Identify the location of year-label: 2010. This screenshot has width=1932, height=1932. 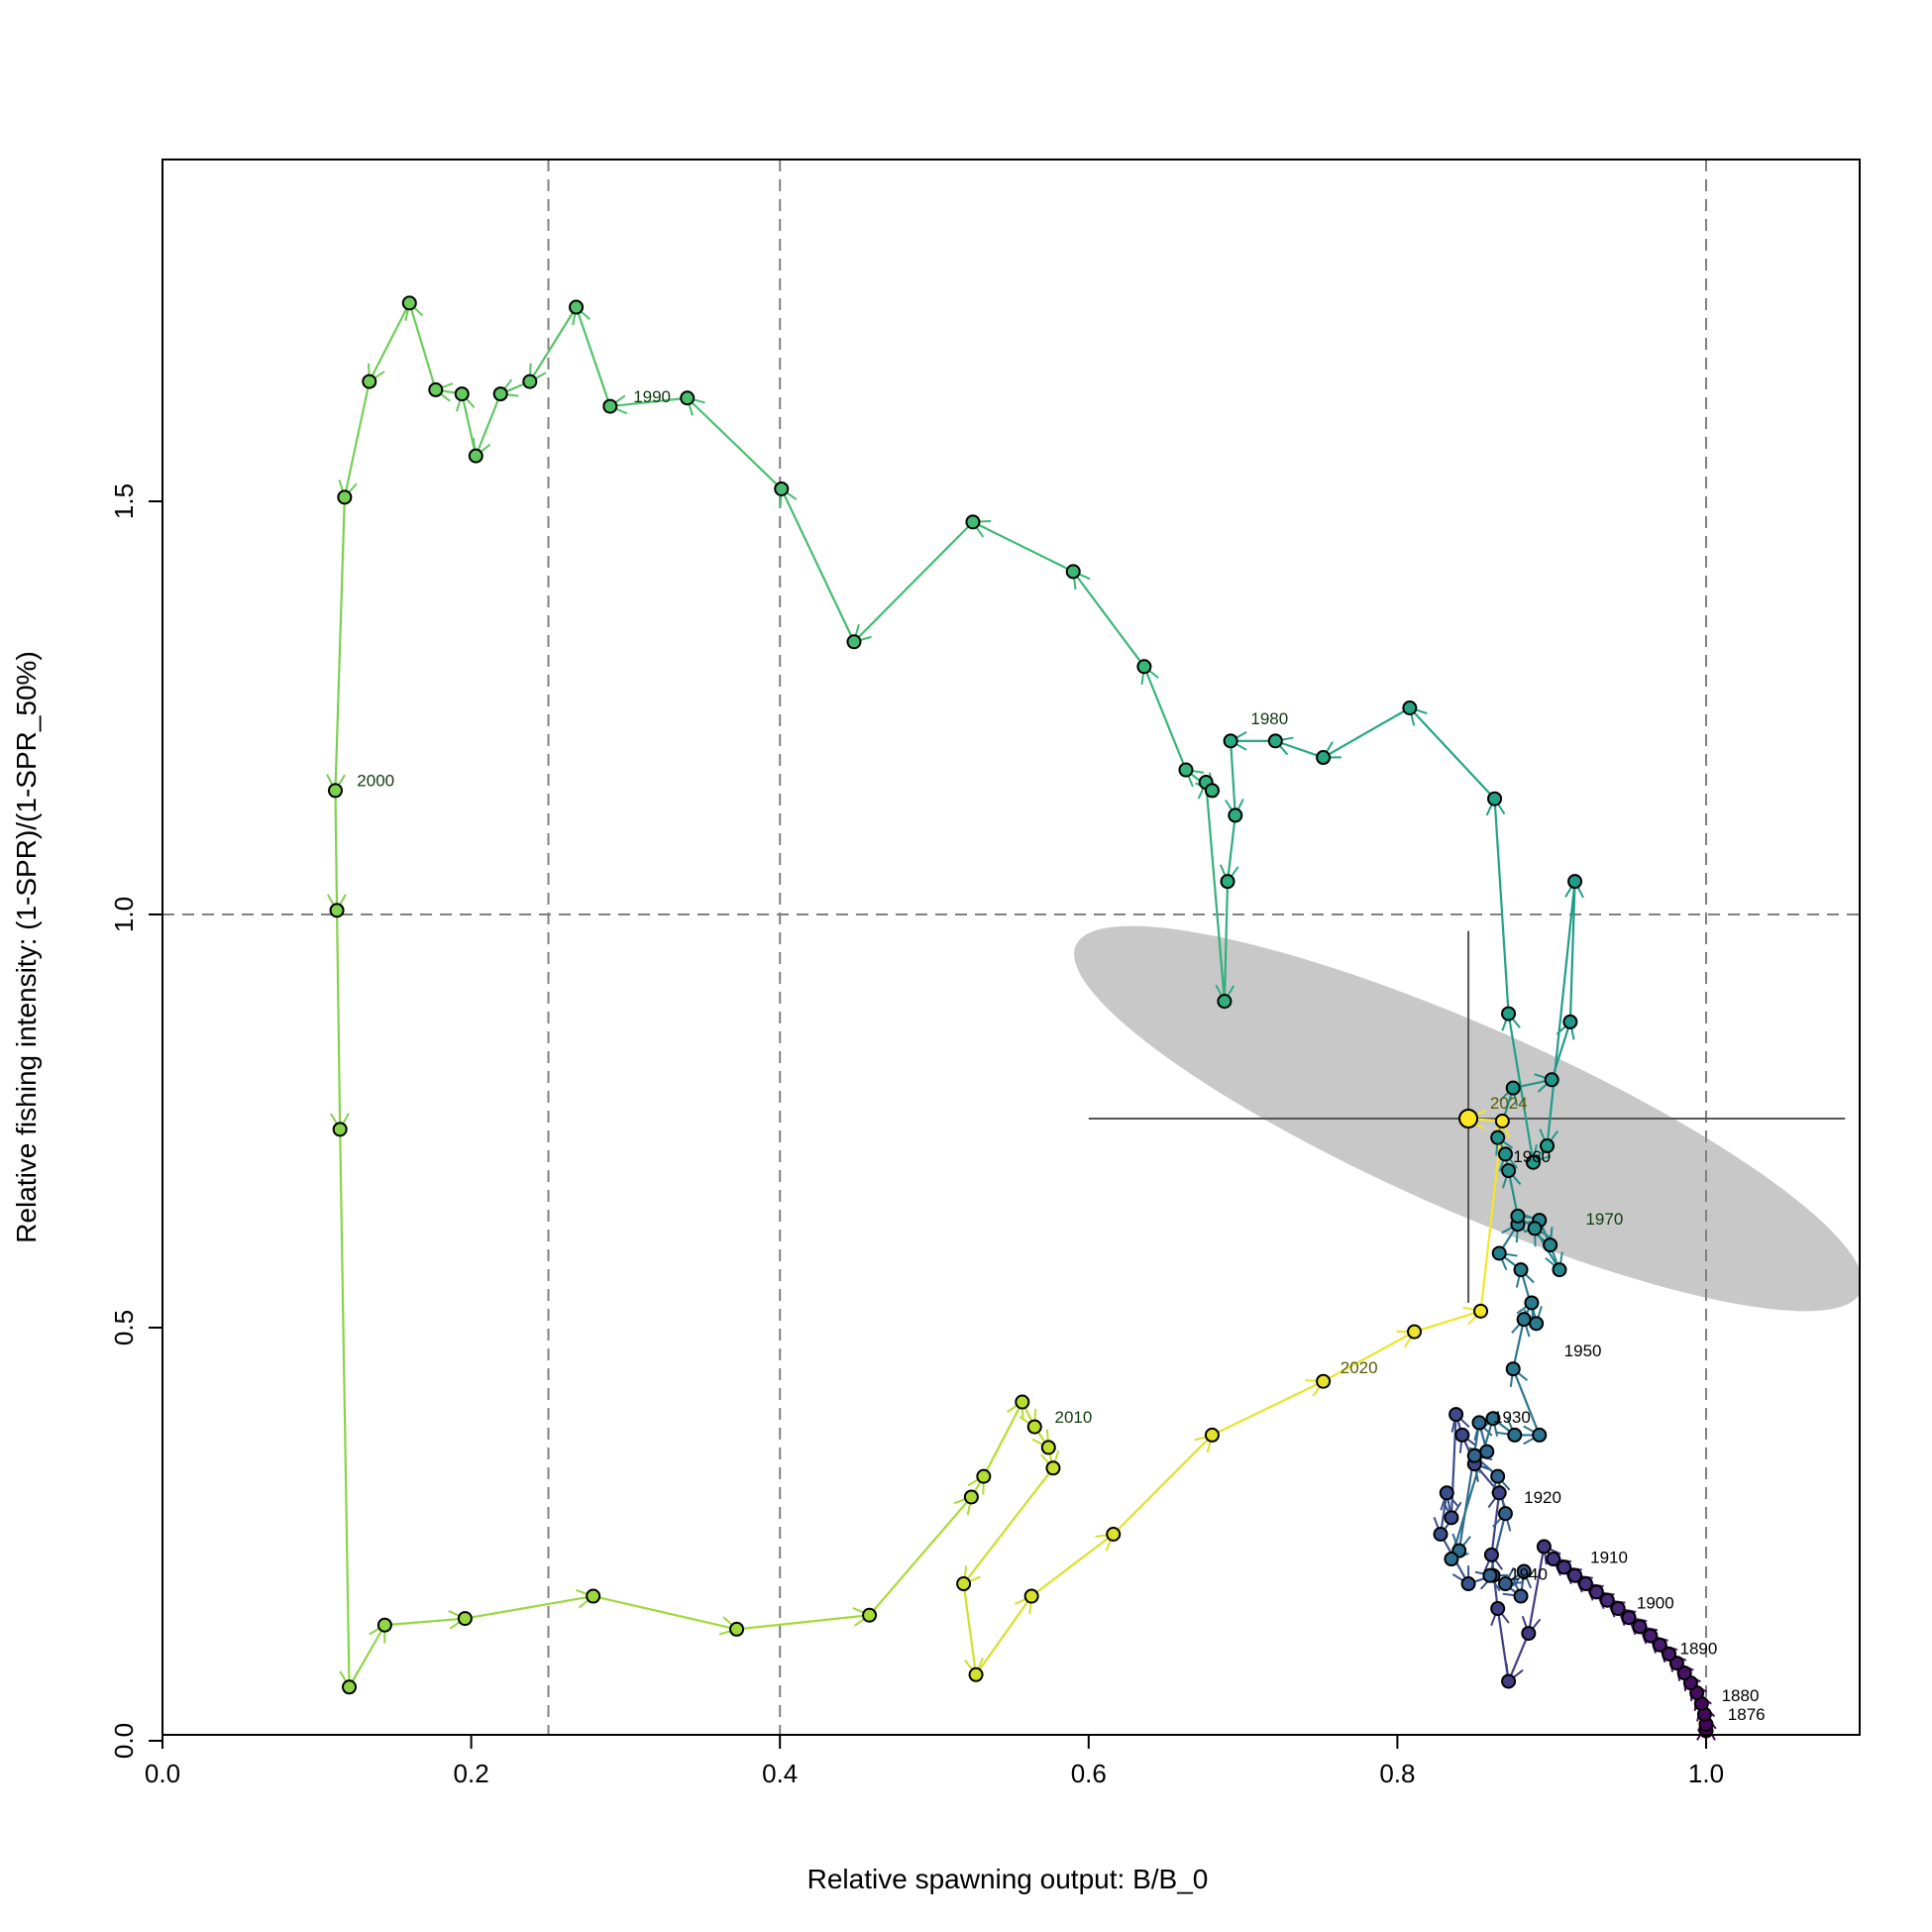
(1074, 1417).